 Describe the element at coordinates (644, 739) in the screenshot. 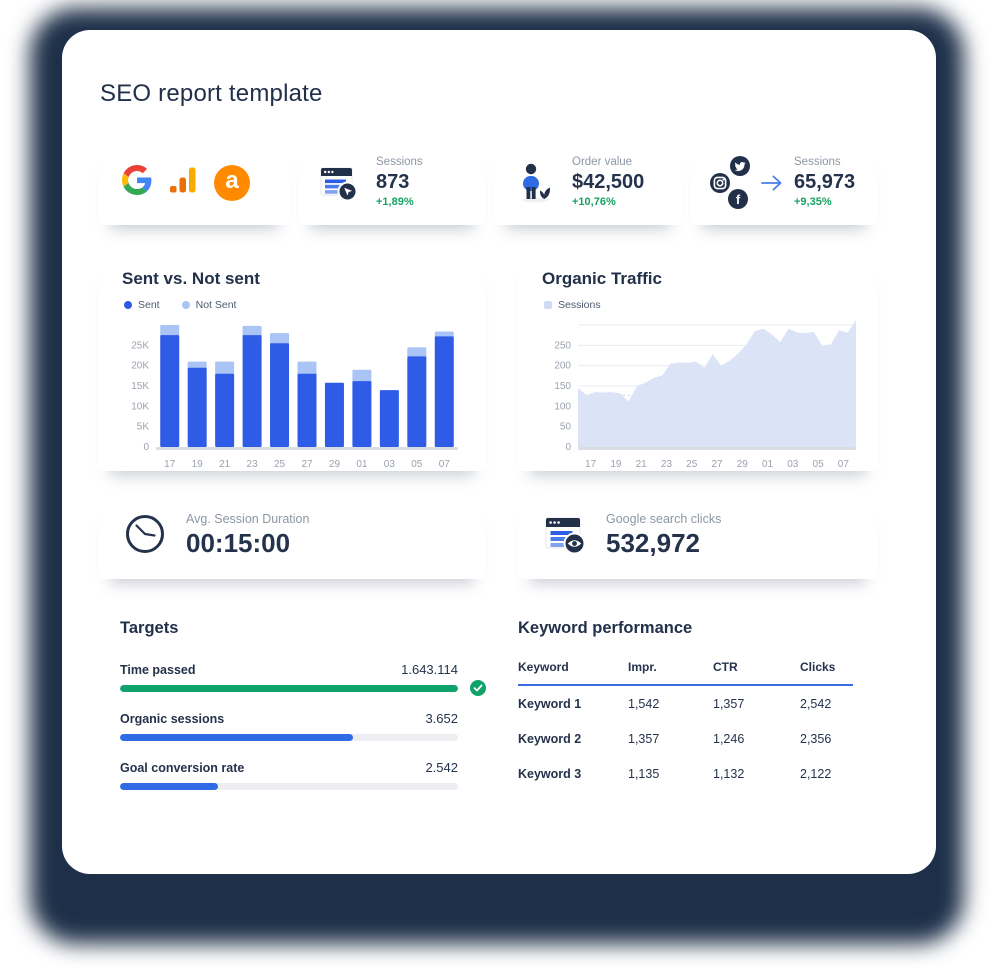

I see `keyword-table-cell: 1,357` at that location.